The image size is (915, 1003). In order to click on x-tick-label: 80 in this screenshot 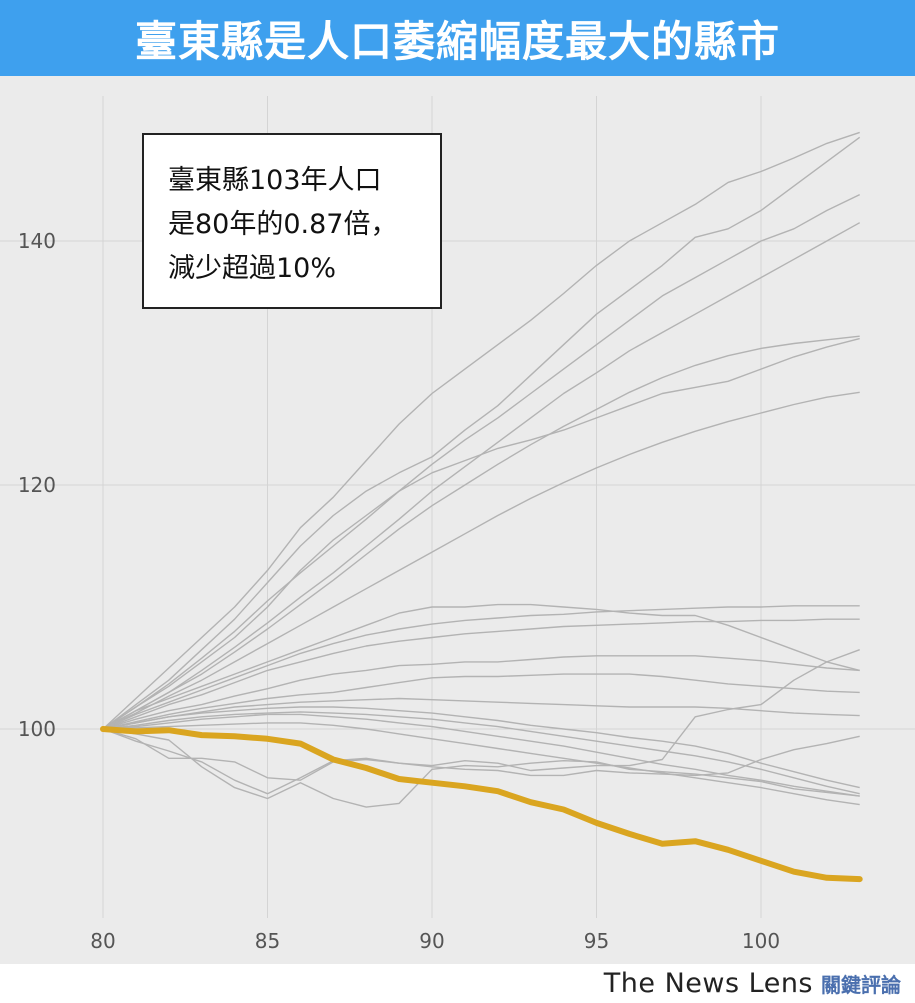, I will do `click(102, 941)`.